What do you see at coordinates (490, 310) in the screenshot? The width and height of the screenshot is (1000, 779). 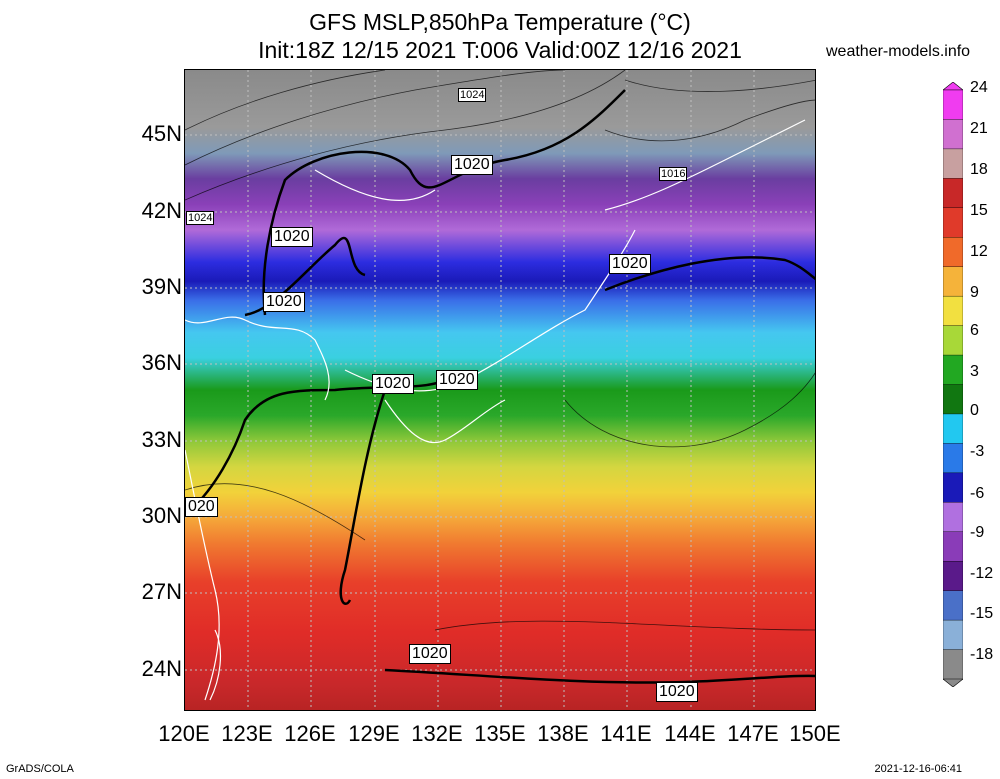 I see `coastline-honshu` at bounding box center [490, 310].